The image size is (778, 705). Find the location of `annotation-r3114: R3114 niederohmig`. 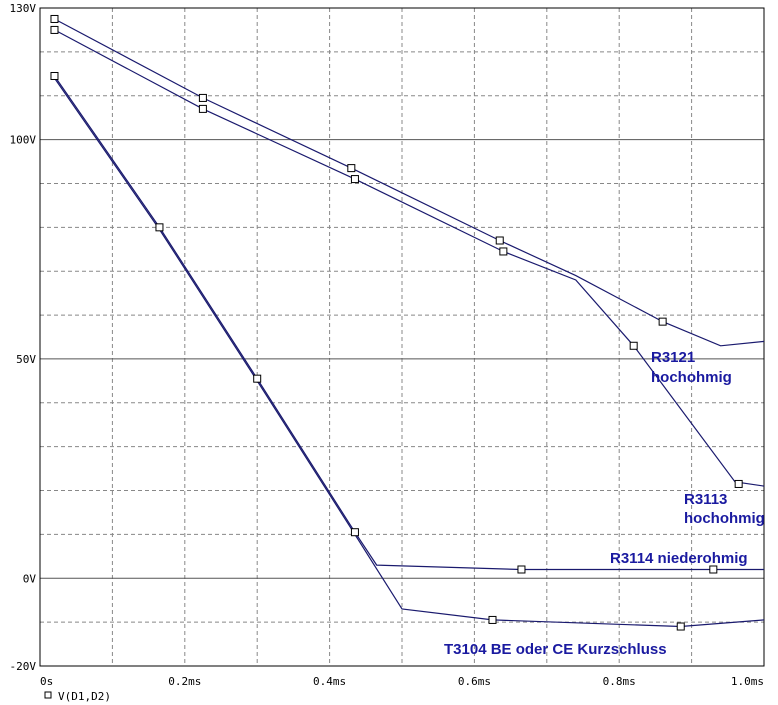

annotation-r3114: R3114 niederohmig is located at coordinates (679, 558).